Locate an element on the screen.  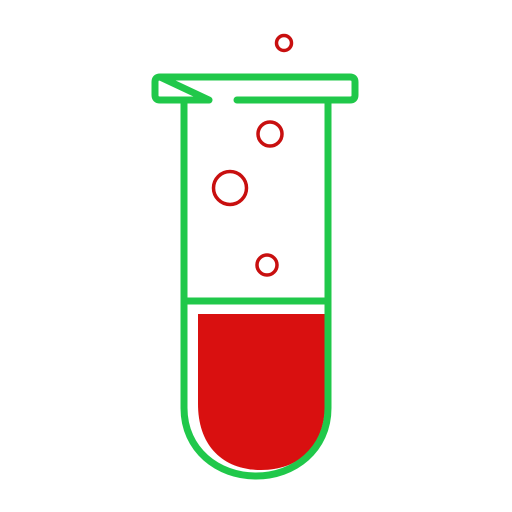
tube-rim-shape is located at coordinates (255, 88).